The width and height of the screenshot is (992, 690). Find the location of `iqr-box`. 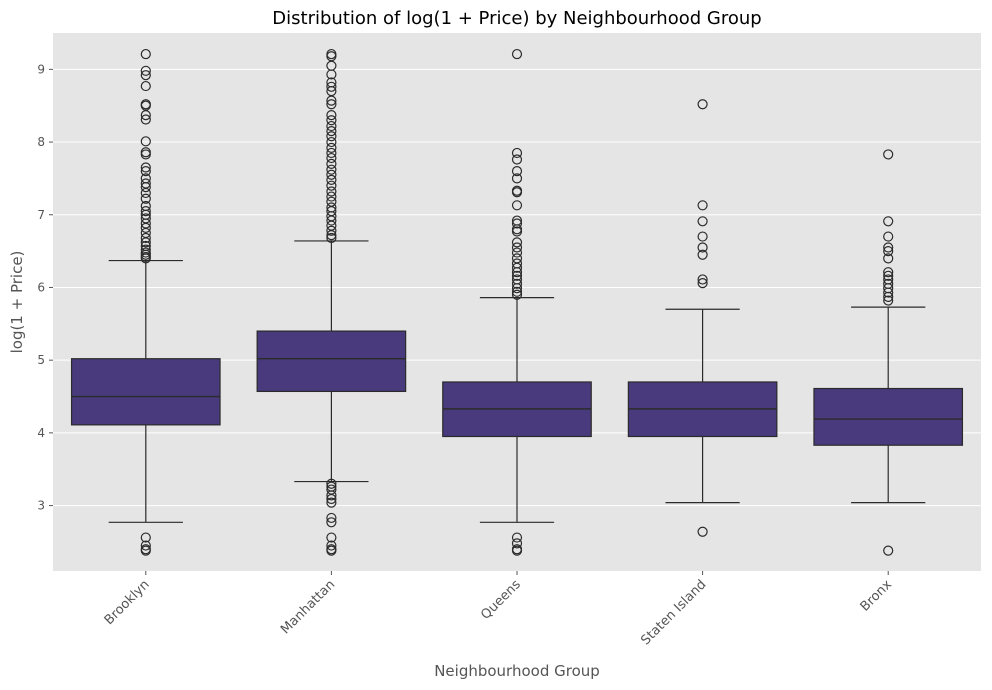

iqr-box is located at coordinates (331, 361).